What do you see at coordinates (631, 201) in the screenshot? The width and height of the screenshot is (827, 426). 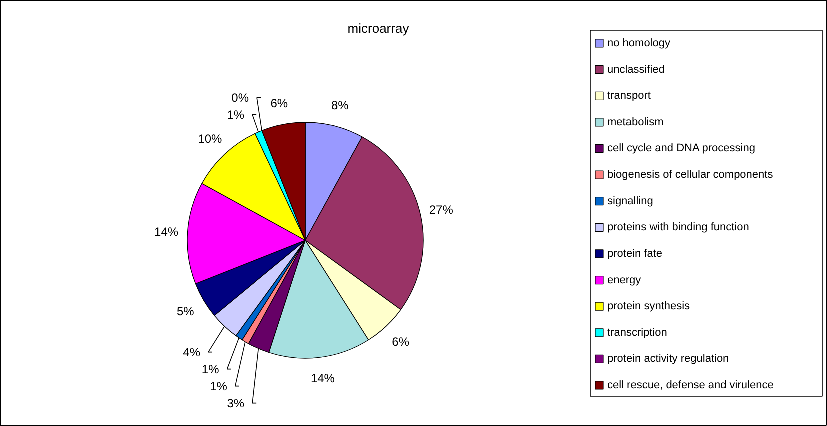 I see `legend-label: signalling` at bounding box center [631, 201].